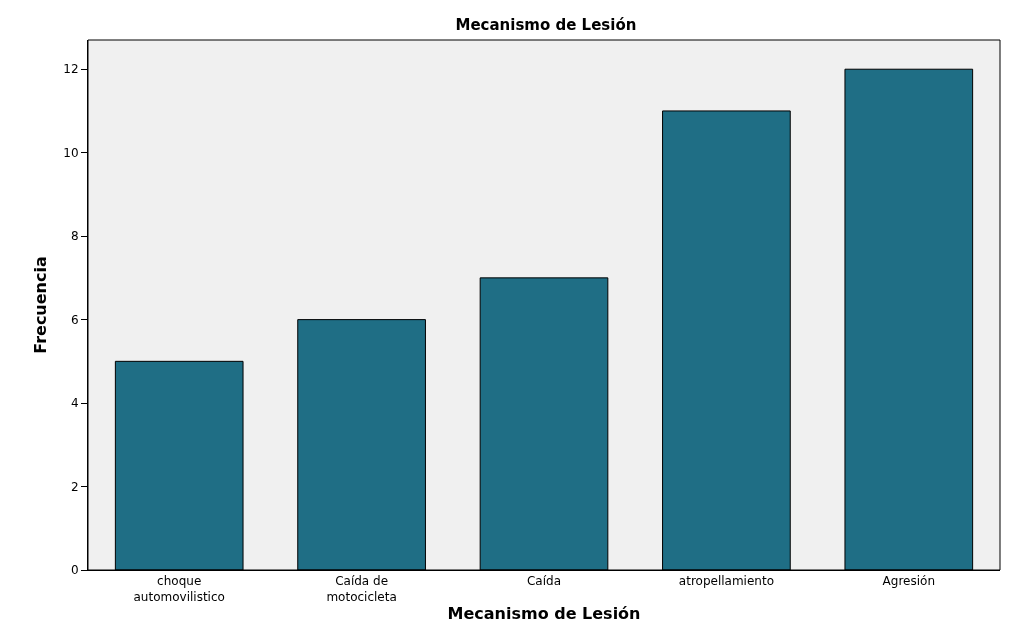 This screenshot has height=639, width=1011. I want to click on y-tick-label: 0, so click(74, 570).